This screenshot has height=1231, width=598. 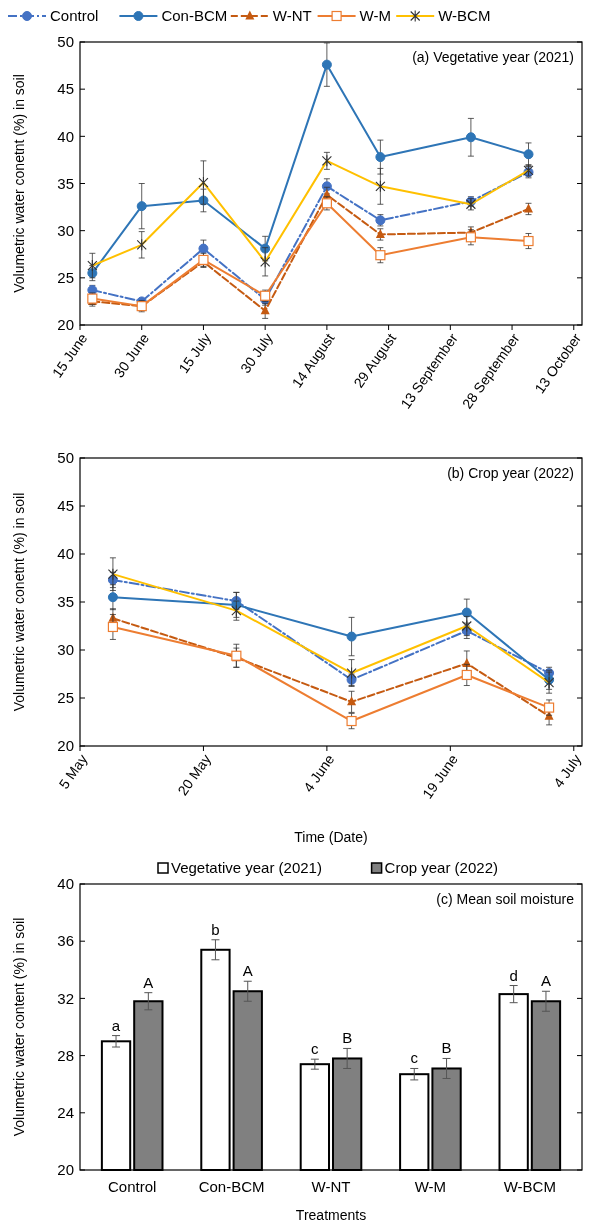 What do you see at coordinates (231, 1186) in the screenshot?
I see `x-tick-label: Con-BCM` at bounding box center [231, 1186].